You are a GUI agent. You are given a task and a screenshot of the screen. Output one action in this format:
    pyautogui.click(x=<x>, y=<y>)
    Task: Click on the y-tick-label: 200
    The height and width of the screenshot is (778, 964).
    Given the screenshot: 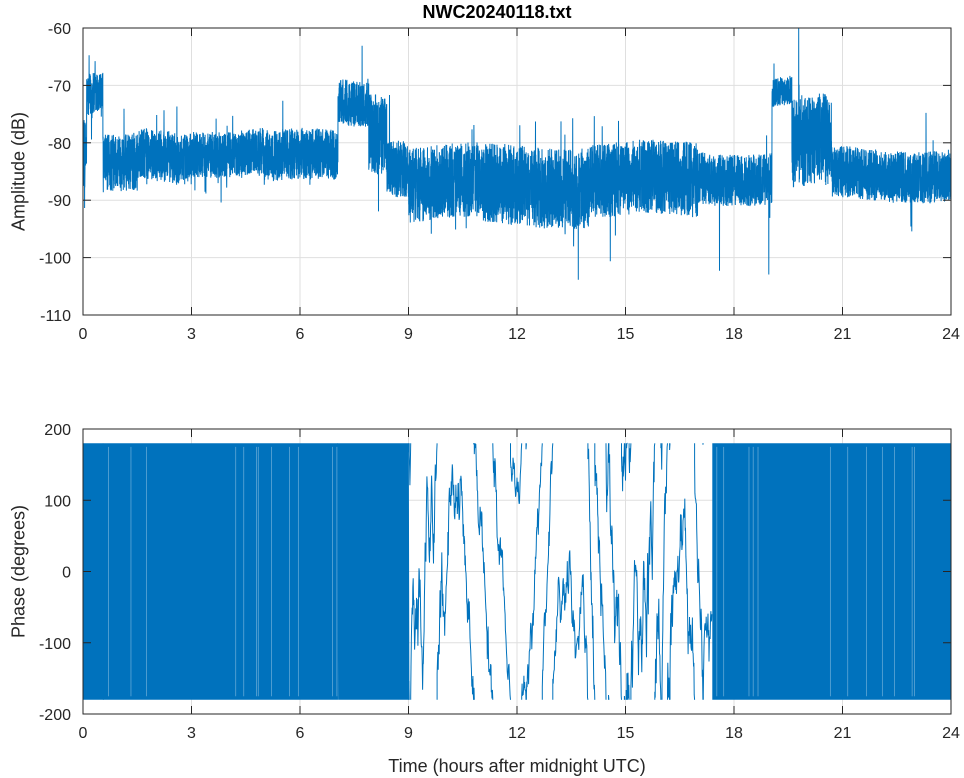 What is the action you would take?
    pyautogui.click(x=57, y=430)
    